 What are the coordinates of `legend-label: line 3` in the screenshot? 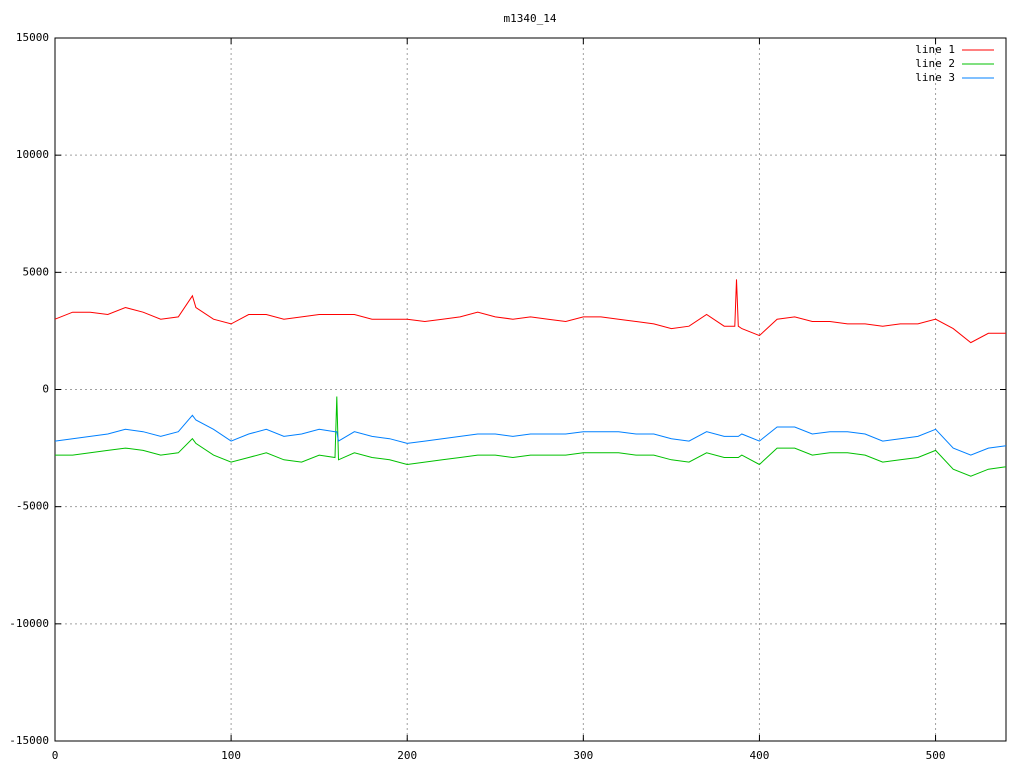 It's located at (935, 77).